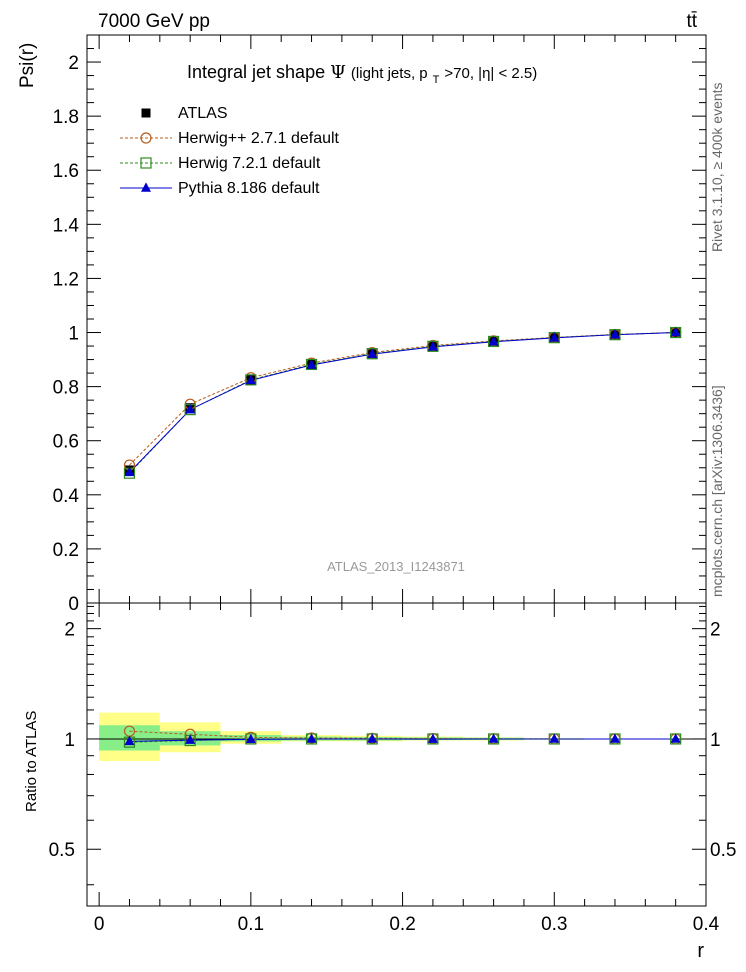 The image size is (746, 972). What do you see at coordinates (154, 21) in the screenshot?
I see `energy-label: 7000 GeV pp` at bounding box center [154, 21].